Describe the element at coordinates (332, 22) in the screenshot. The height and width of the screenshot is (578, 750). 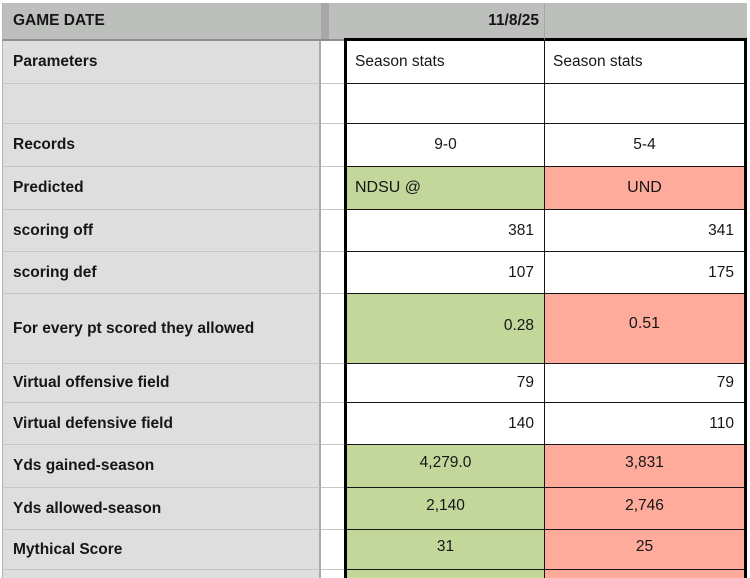
I see `header-gutter-cell` at that location.